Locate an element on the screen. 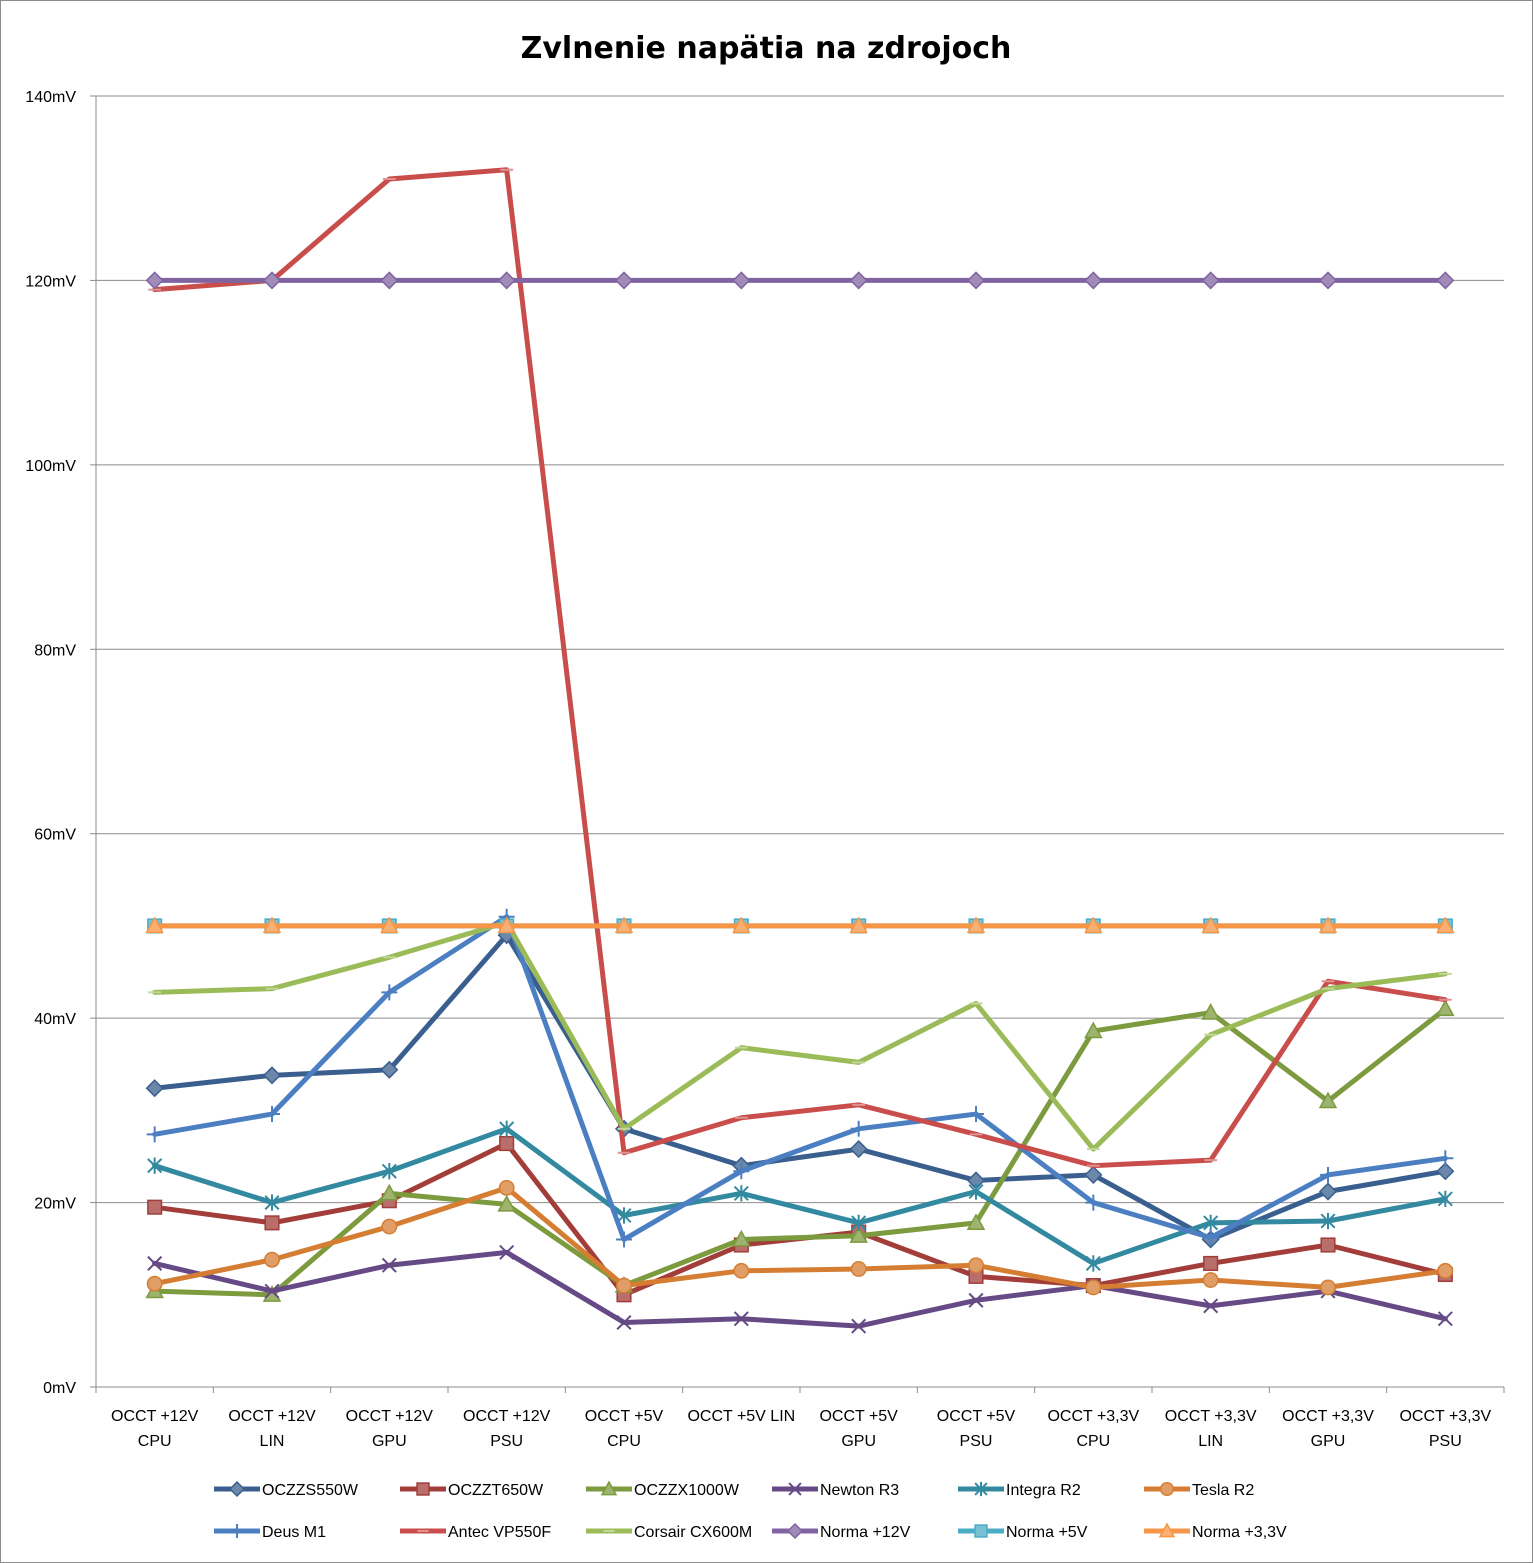 The height and width of the screenshot is (1563, 1533). y-tick-label: 140mV is located at coordinates (50, 97).